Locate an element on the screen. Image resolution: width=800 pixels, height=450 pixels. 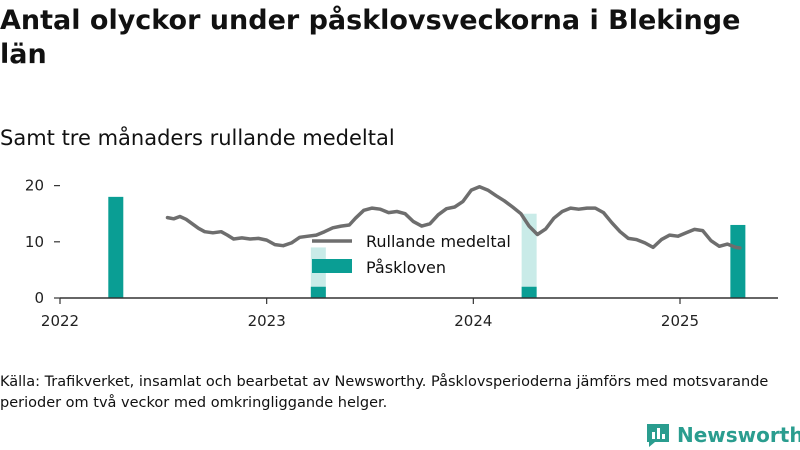
logo-text: Newsworthy is located at coordinates (738, 435).